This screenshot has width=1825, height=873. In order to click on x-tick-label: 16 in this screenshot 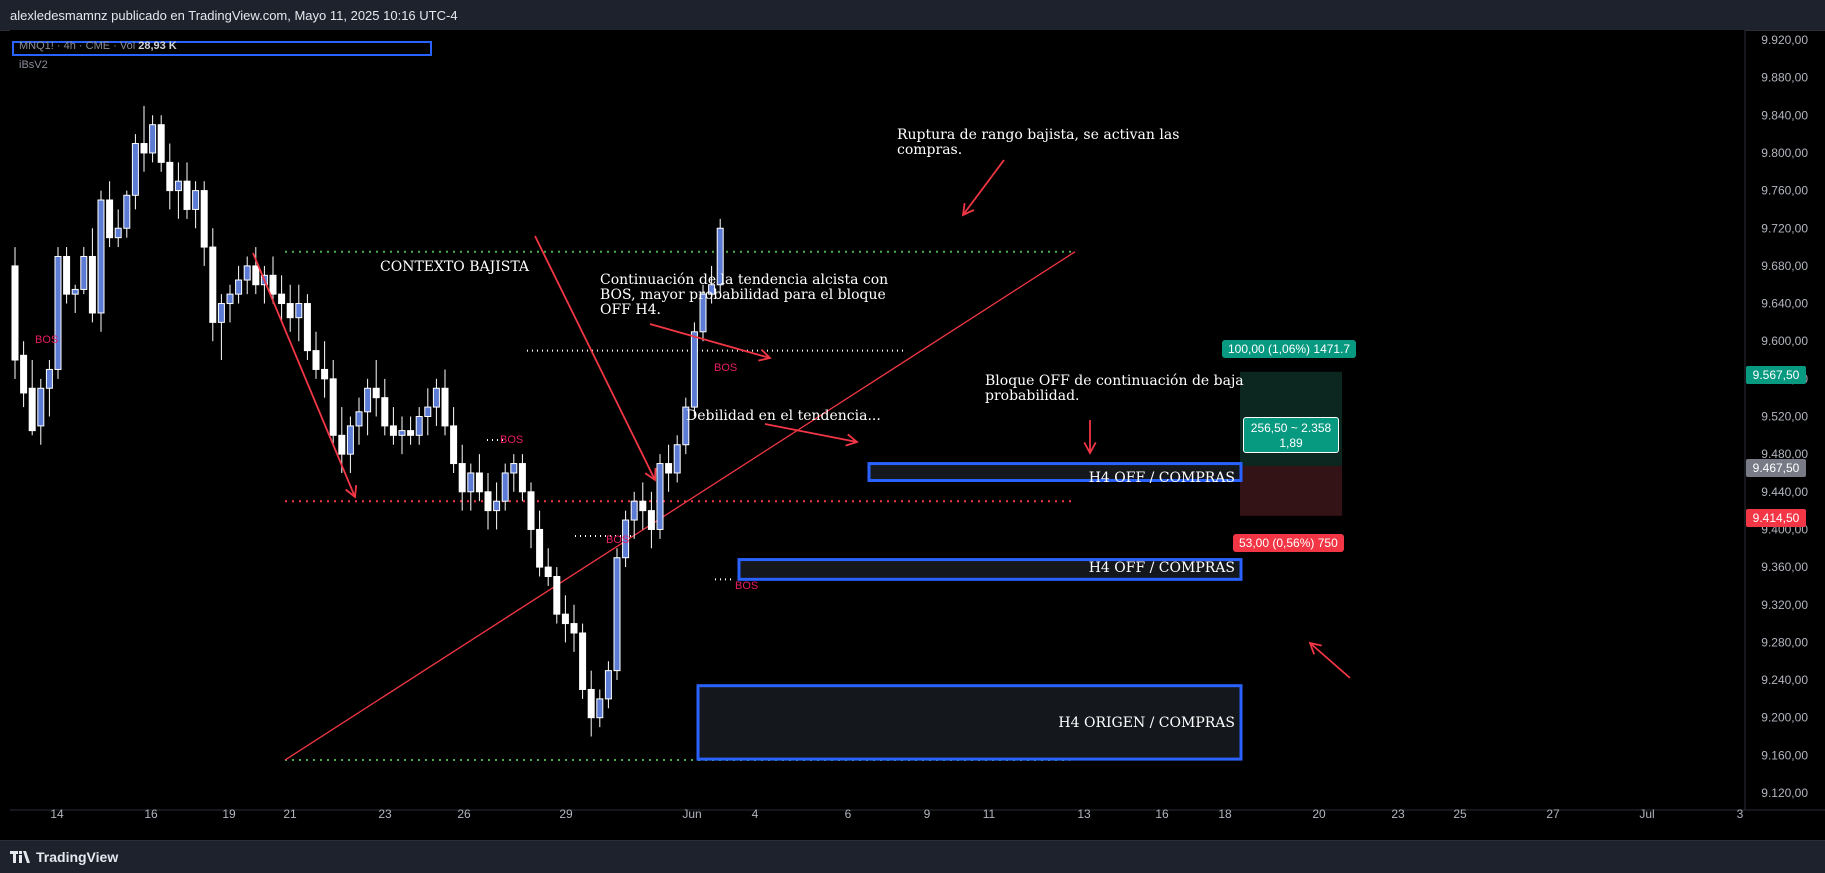, I will do `click(1162, 814)`.